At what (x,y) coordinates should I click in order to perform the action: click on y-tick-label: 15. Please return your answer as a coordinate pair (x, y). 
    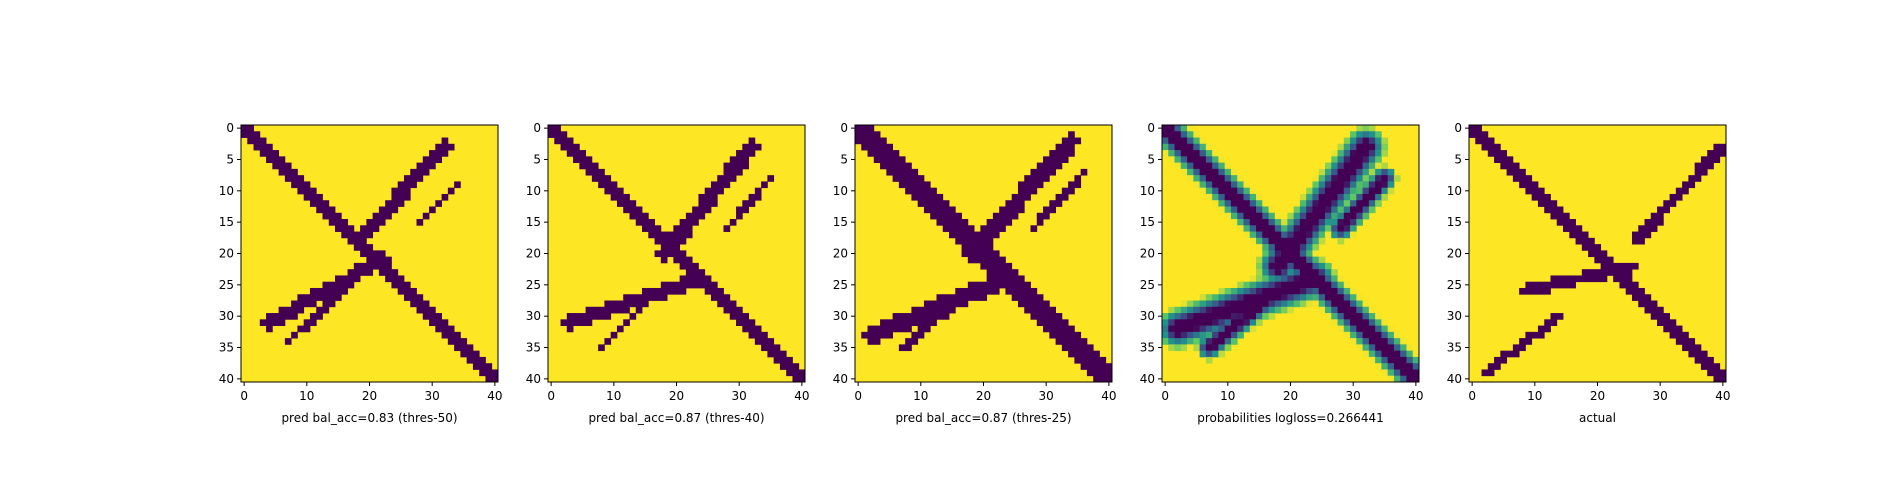
    Looking at the image, I should click on (226, 222).